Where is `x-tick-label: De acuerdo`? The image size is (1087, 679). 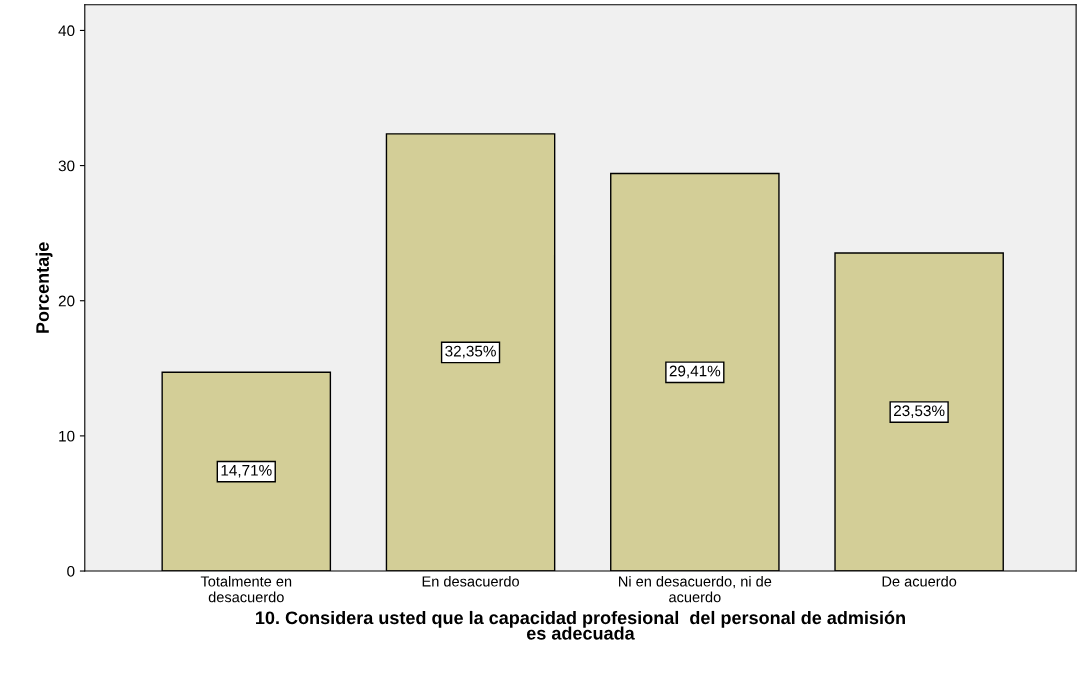
x-tick-label: De acuerdo is located at coordinates (919, 581).